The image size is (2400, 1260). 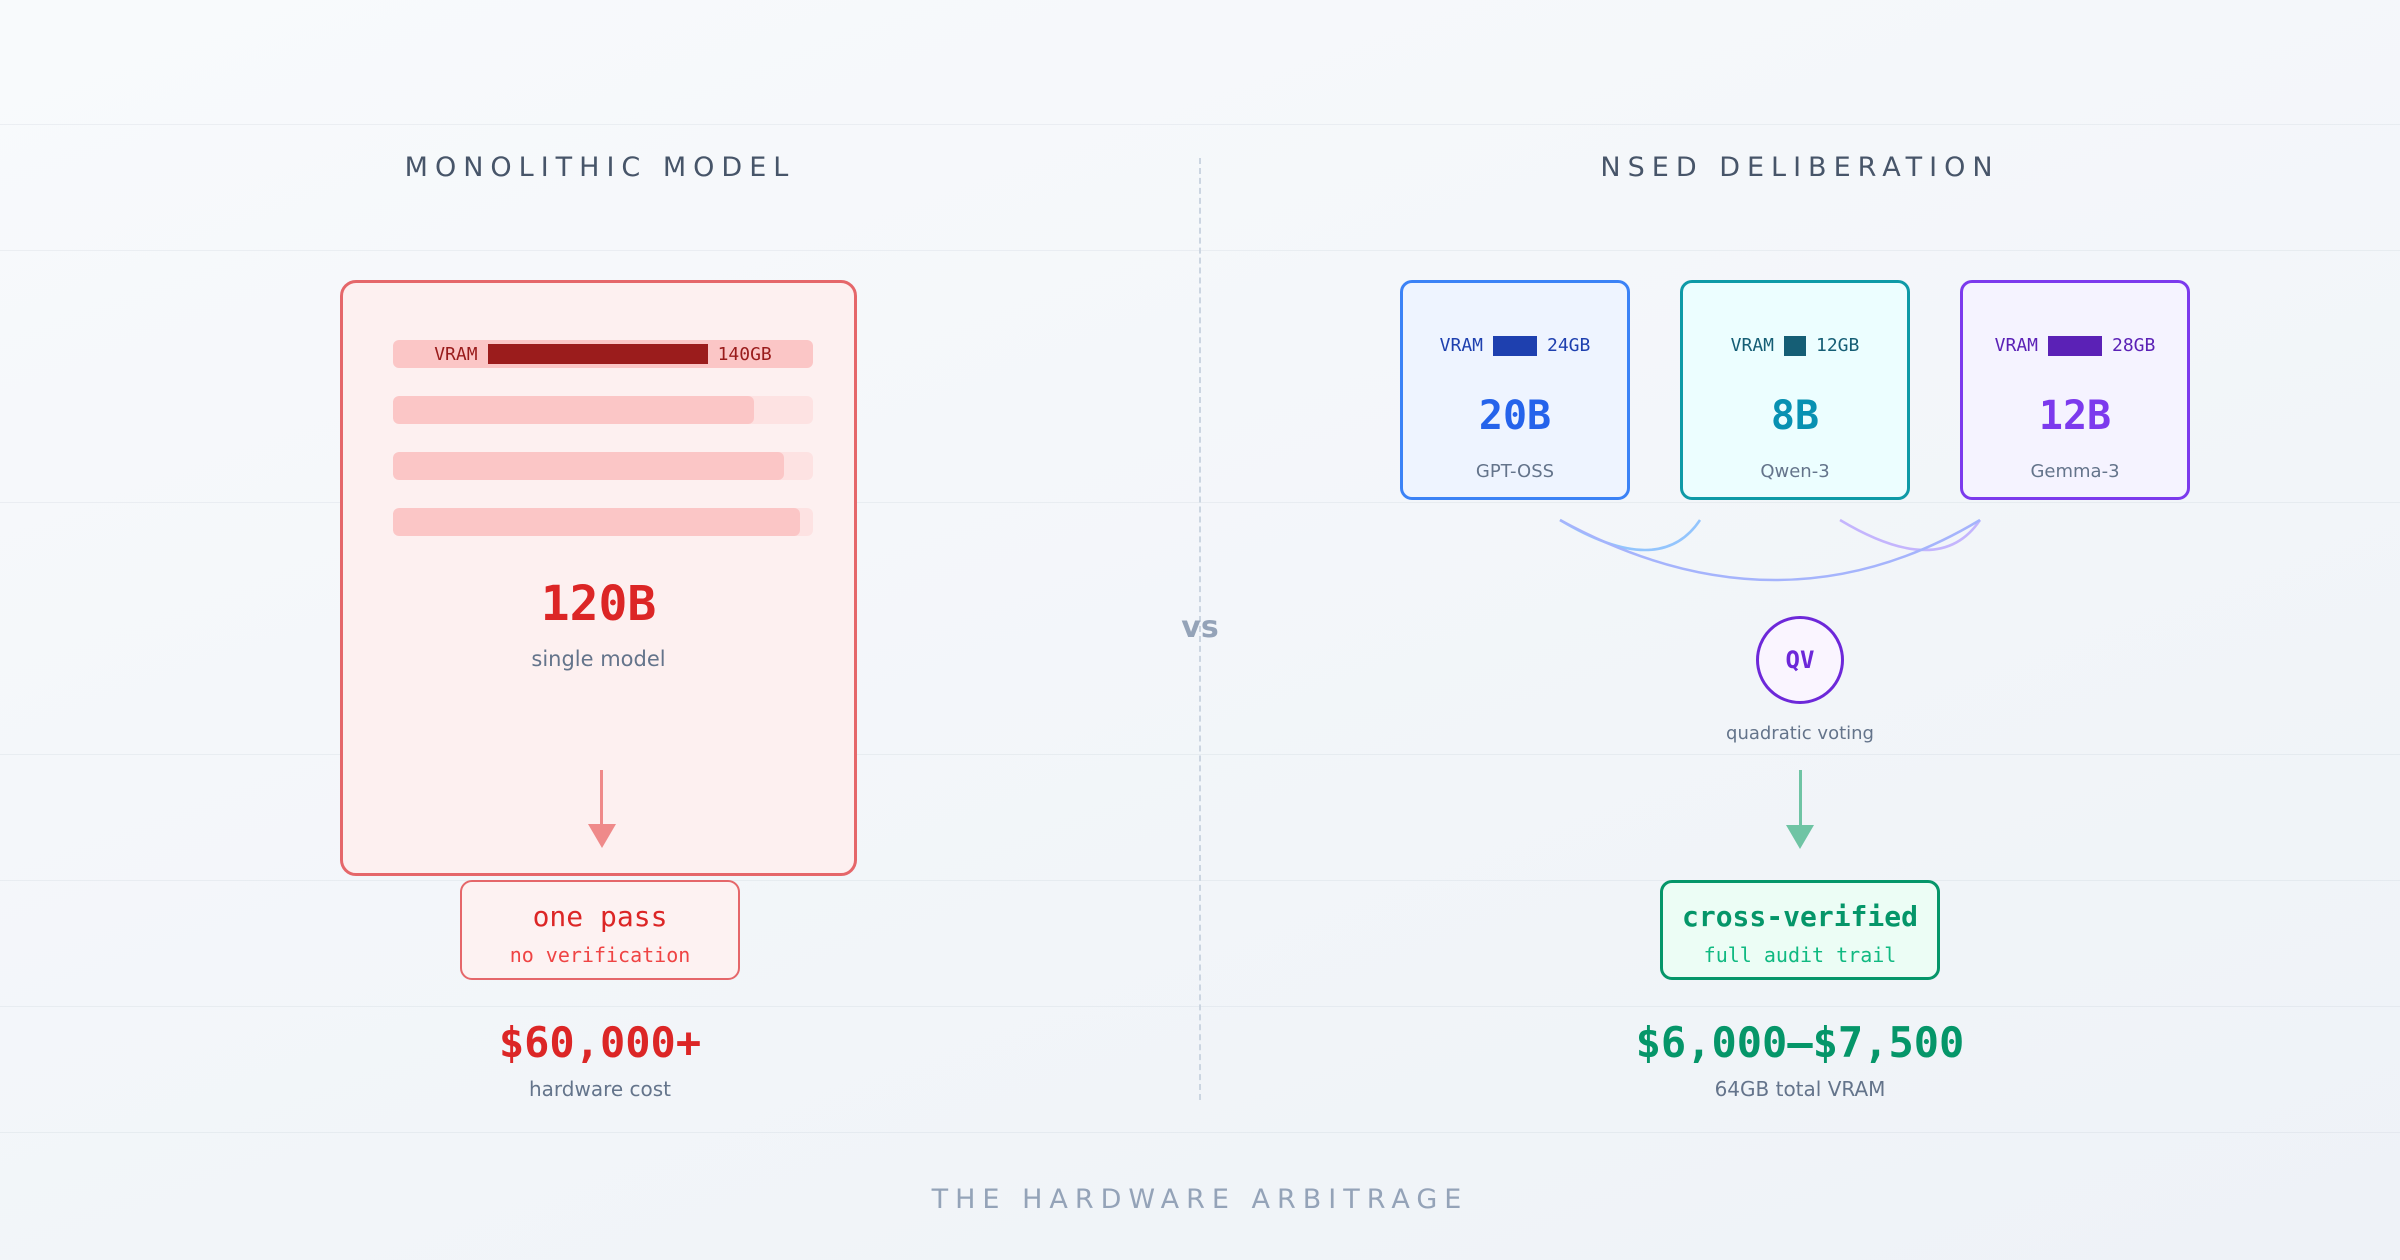 What do you see at coordinates (1800, 1042) in the screenshot?
I see `hardware-cost: $6,000–$7,500` at bounding box center [1800, 1042].